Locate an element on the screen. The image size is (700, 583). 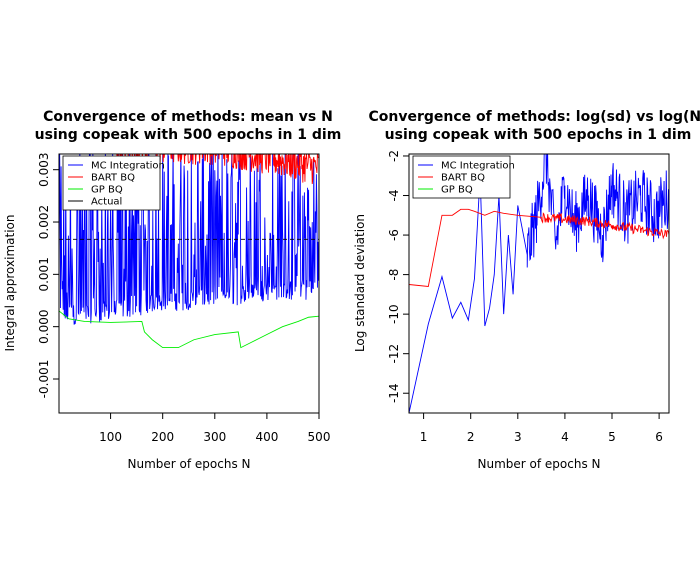
right-y-axis: -14 -12 -10 -8 -6 -4 -2 is located at coordinates (398, 276).